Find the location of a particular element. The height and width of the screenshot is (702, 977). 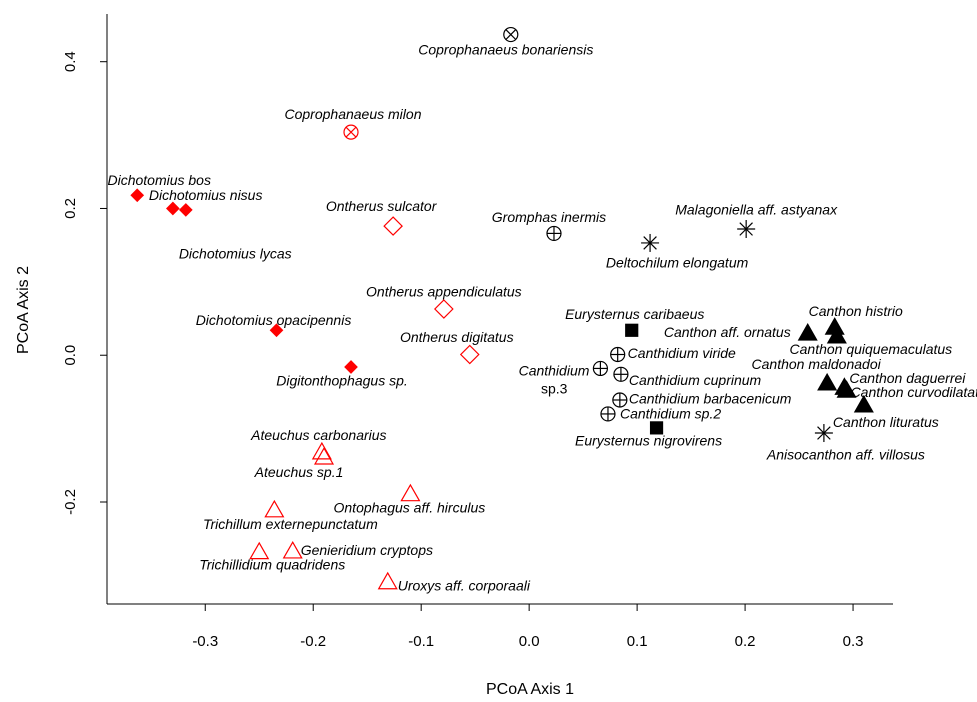

point-label: Canthon curvodilatatus is located at coordinates (914, 392).